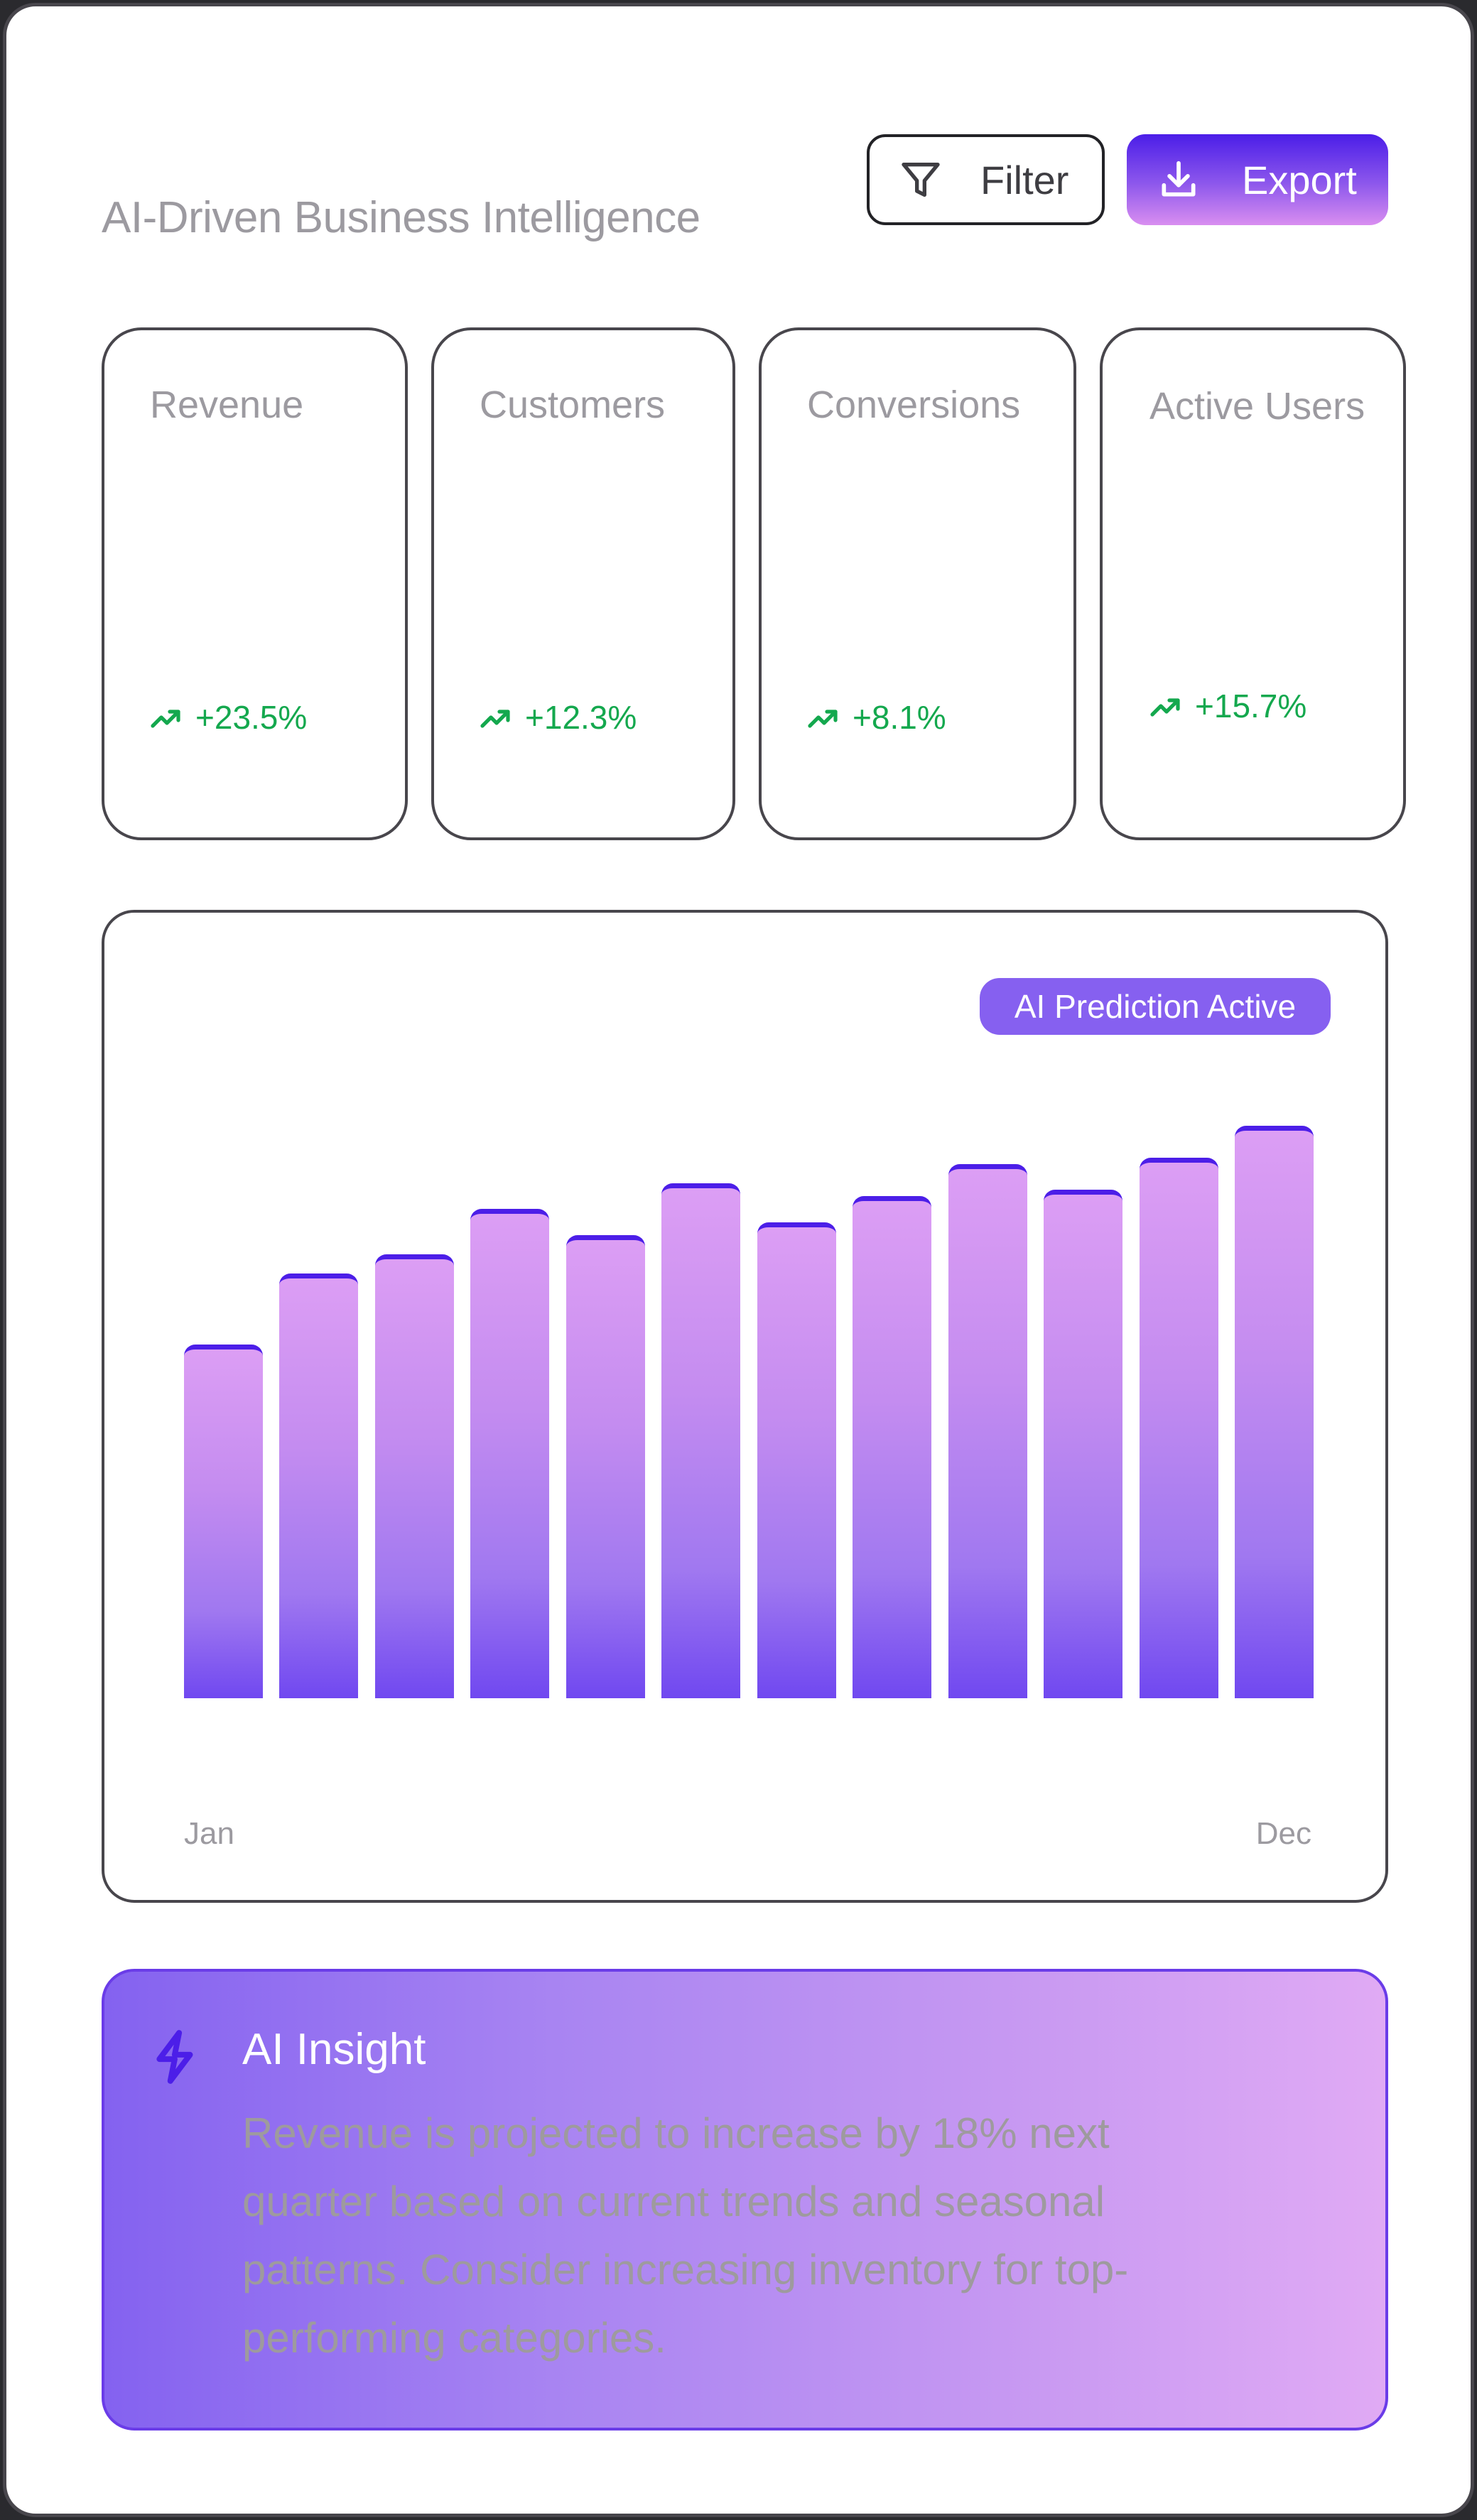 This screenshot has height=2520, width=1477. What do you see at coordinates (917, 584) in the screenshot?
I see `stat-card-conversions: Conversions +8.1%` at bounding box center [917, 584].